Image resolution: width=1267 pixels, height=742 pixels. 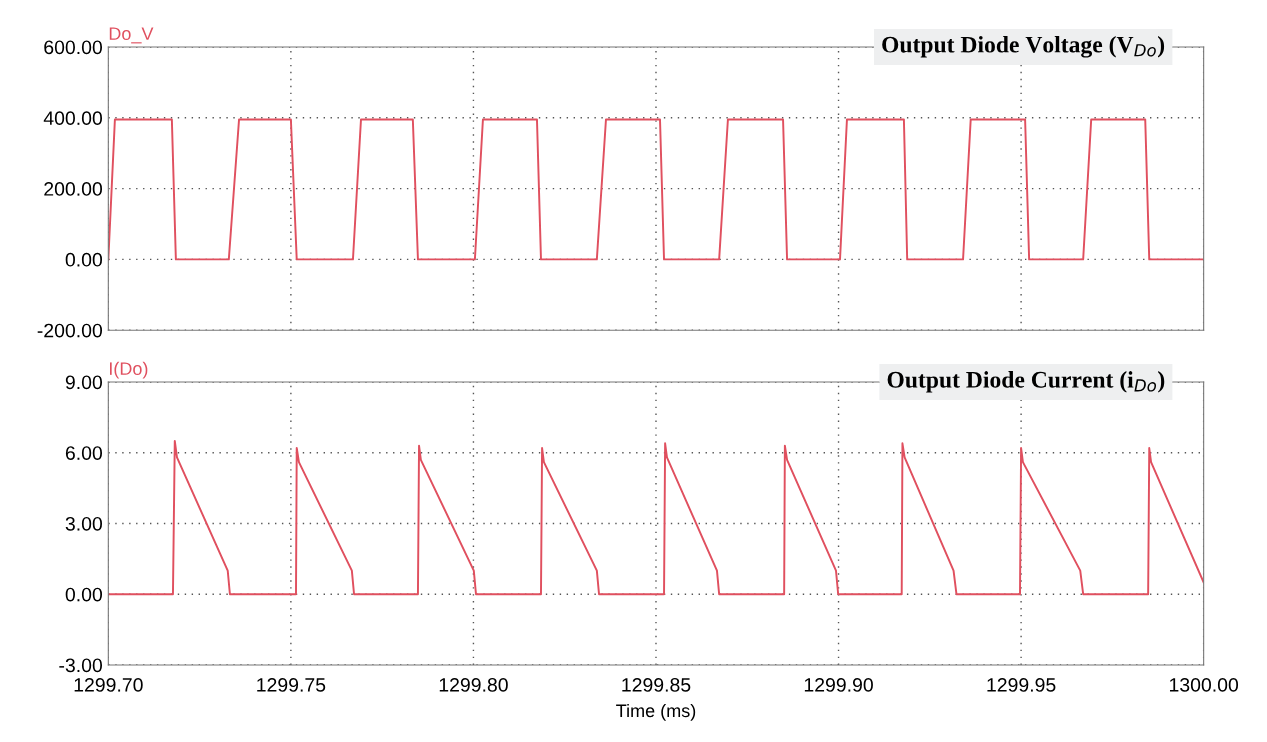 I want to click on chart-title: Output Diode Current (i$_{Do}$), so click(x=1026, y=382).